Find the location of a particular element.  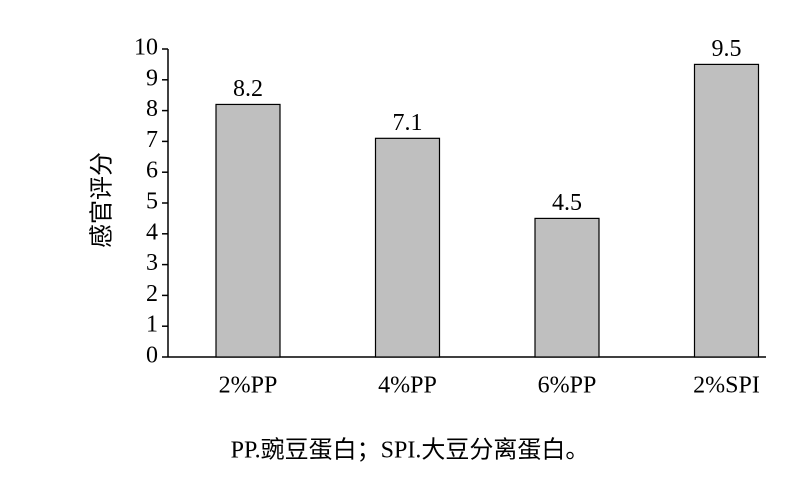

y-tick-label: 6 is located at coordinates (152, 171).